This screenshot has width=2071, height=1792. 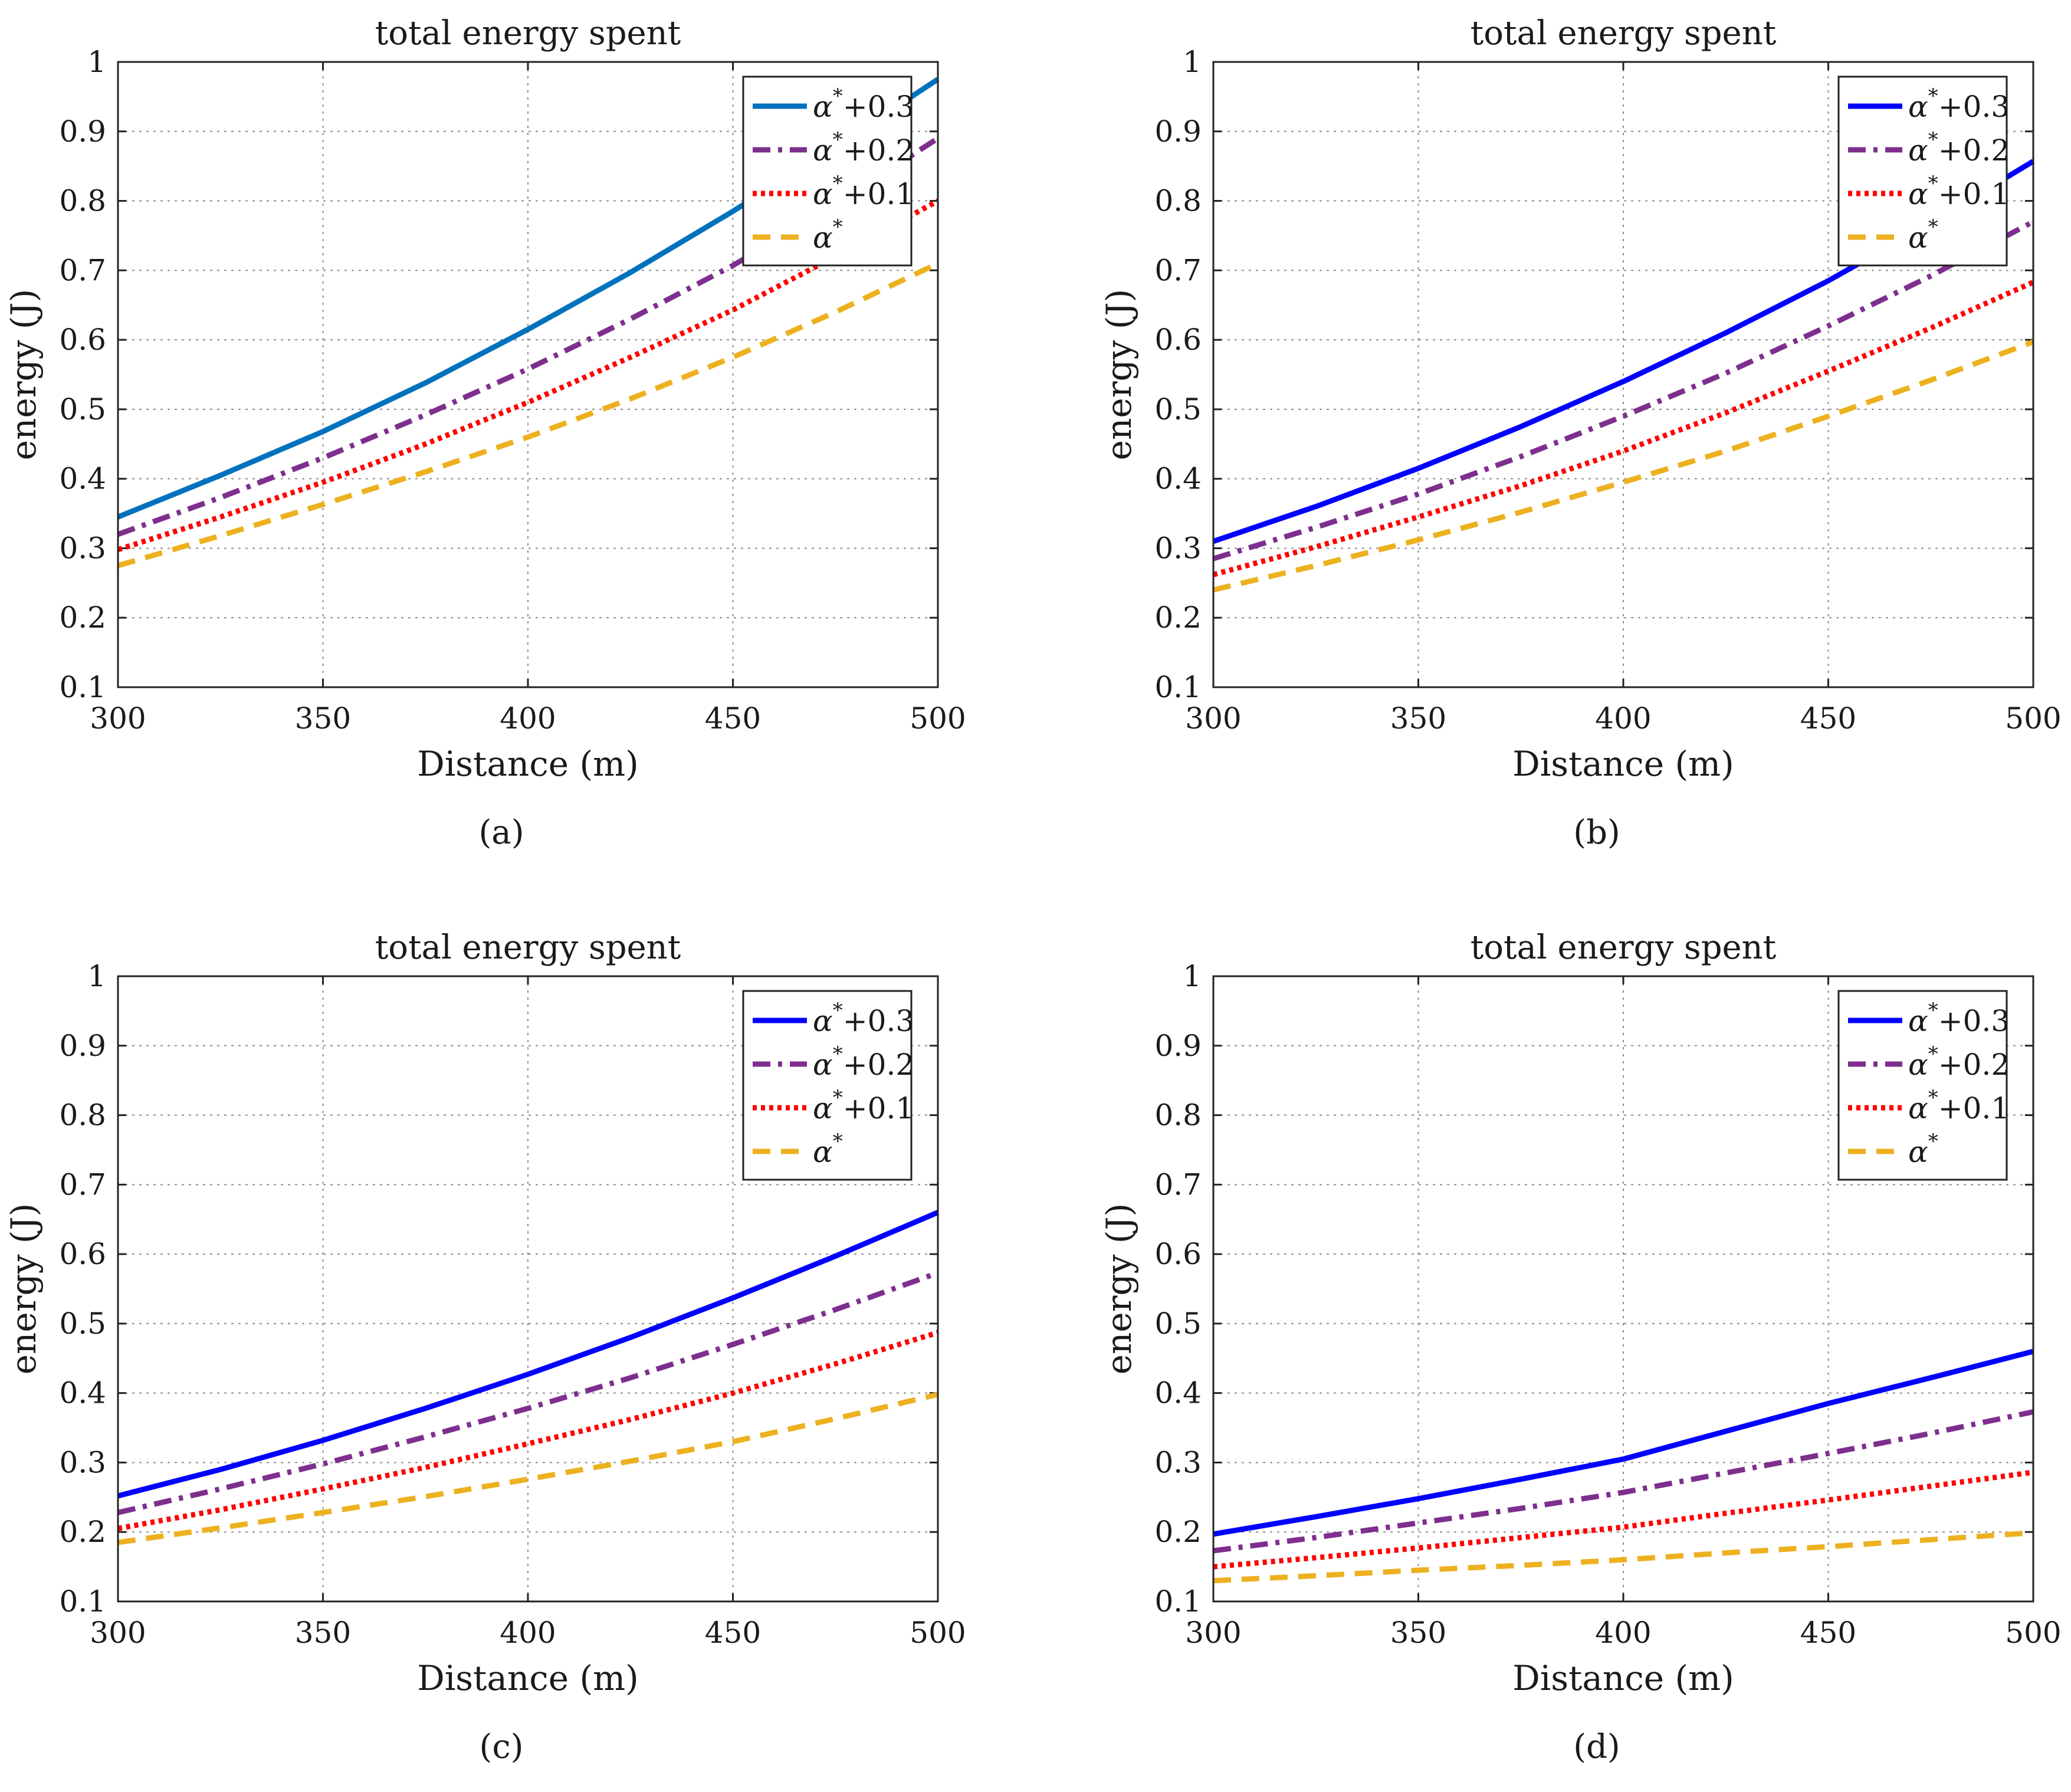 I want to click on panel-label: (d), so click(x=1596, y=1747).